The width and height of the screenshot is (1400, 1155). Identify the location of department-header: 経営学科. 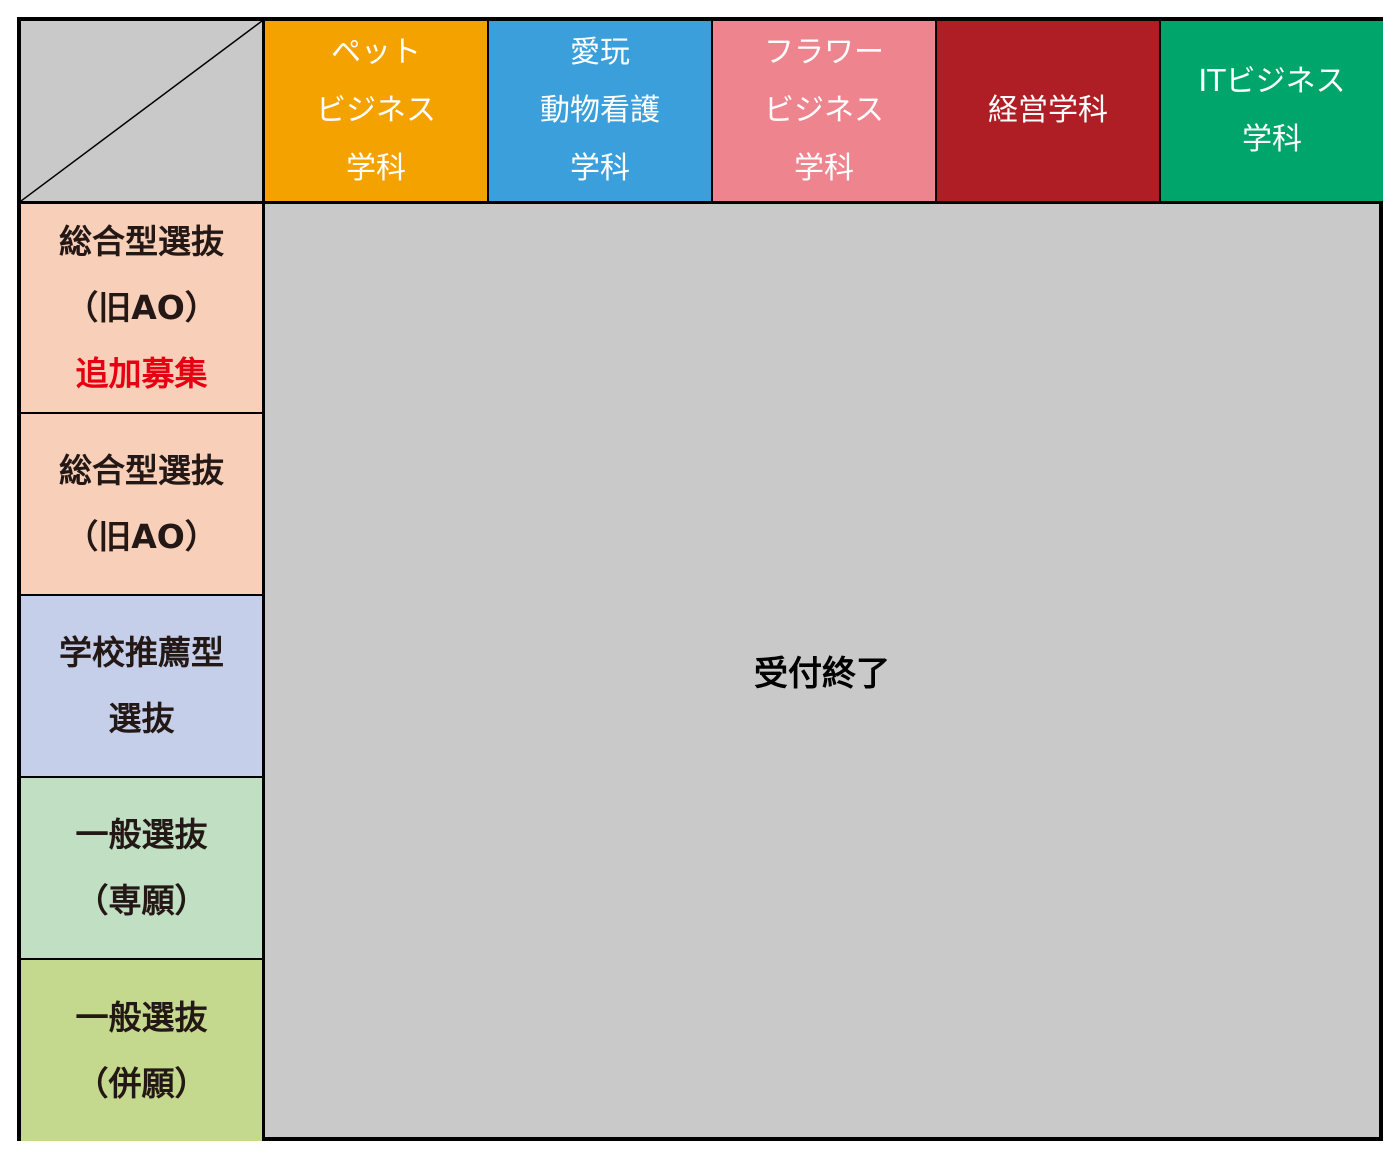
(1049, 112).